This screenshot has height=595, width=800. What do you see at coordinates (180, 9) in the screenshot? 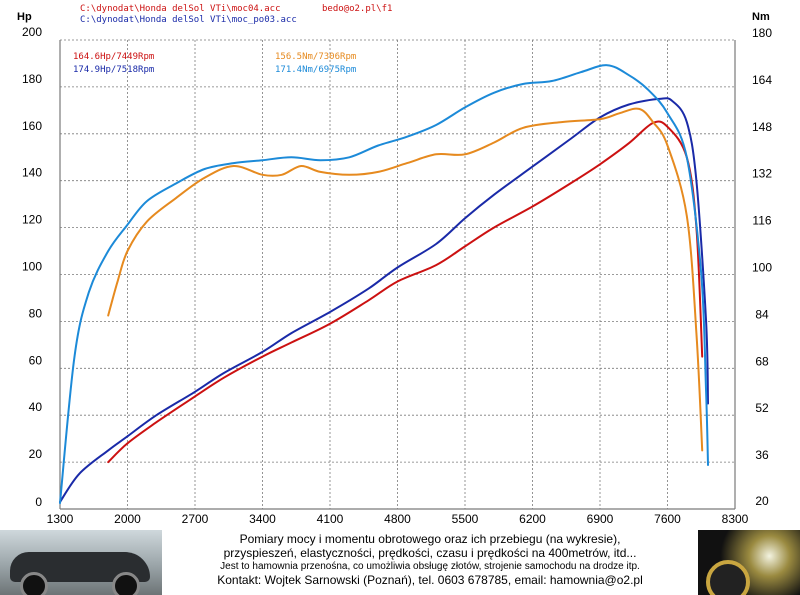
I see `file-name-1: C:\dynodat\Honda delSol VTi\moc04.acc` at bounding box center [180, 9].